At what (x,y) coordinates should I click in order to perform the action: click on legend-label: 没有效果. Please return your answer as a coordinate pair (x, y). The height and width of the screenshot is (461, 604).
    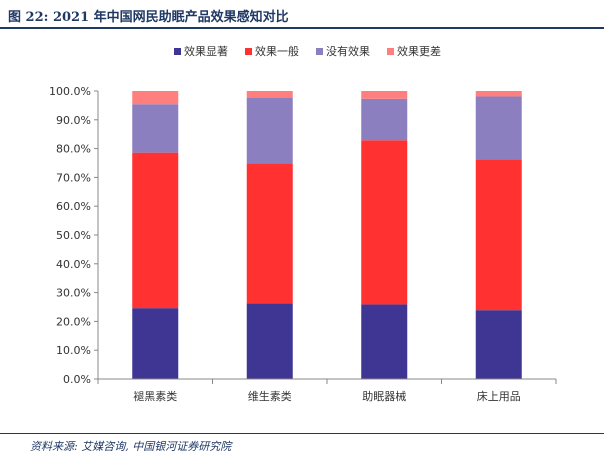
    Looking at the image, I should click on (348, 51).